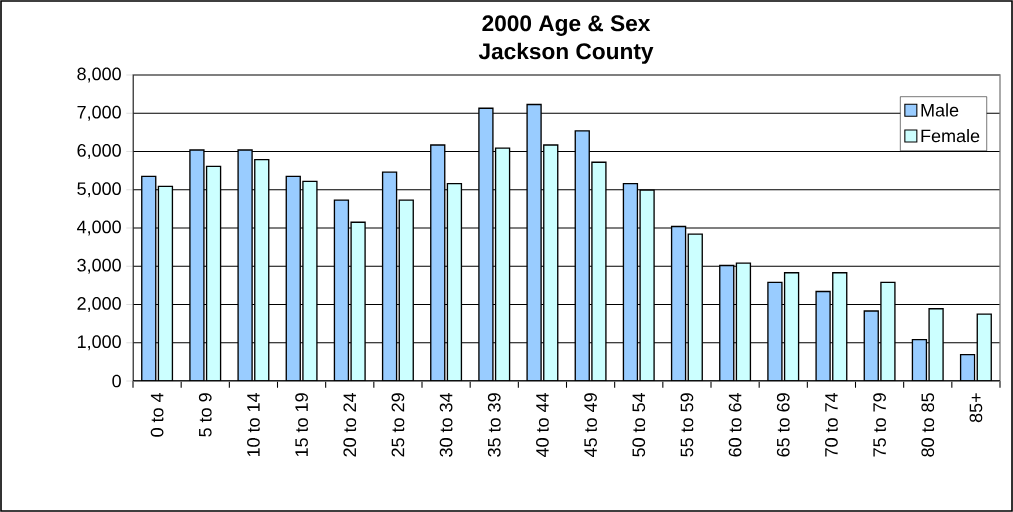 Image resolution: width=1013 pixels, height=512 pixels. Describe the element at coordinates (831, 424) in the screenshot. I see `x-tick-label: 70 to 74` at that location.